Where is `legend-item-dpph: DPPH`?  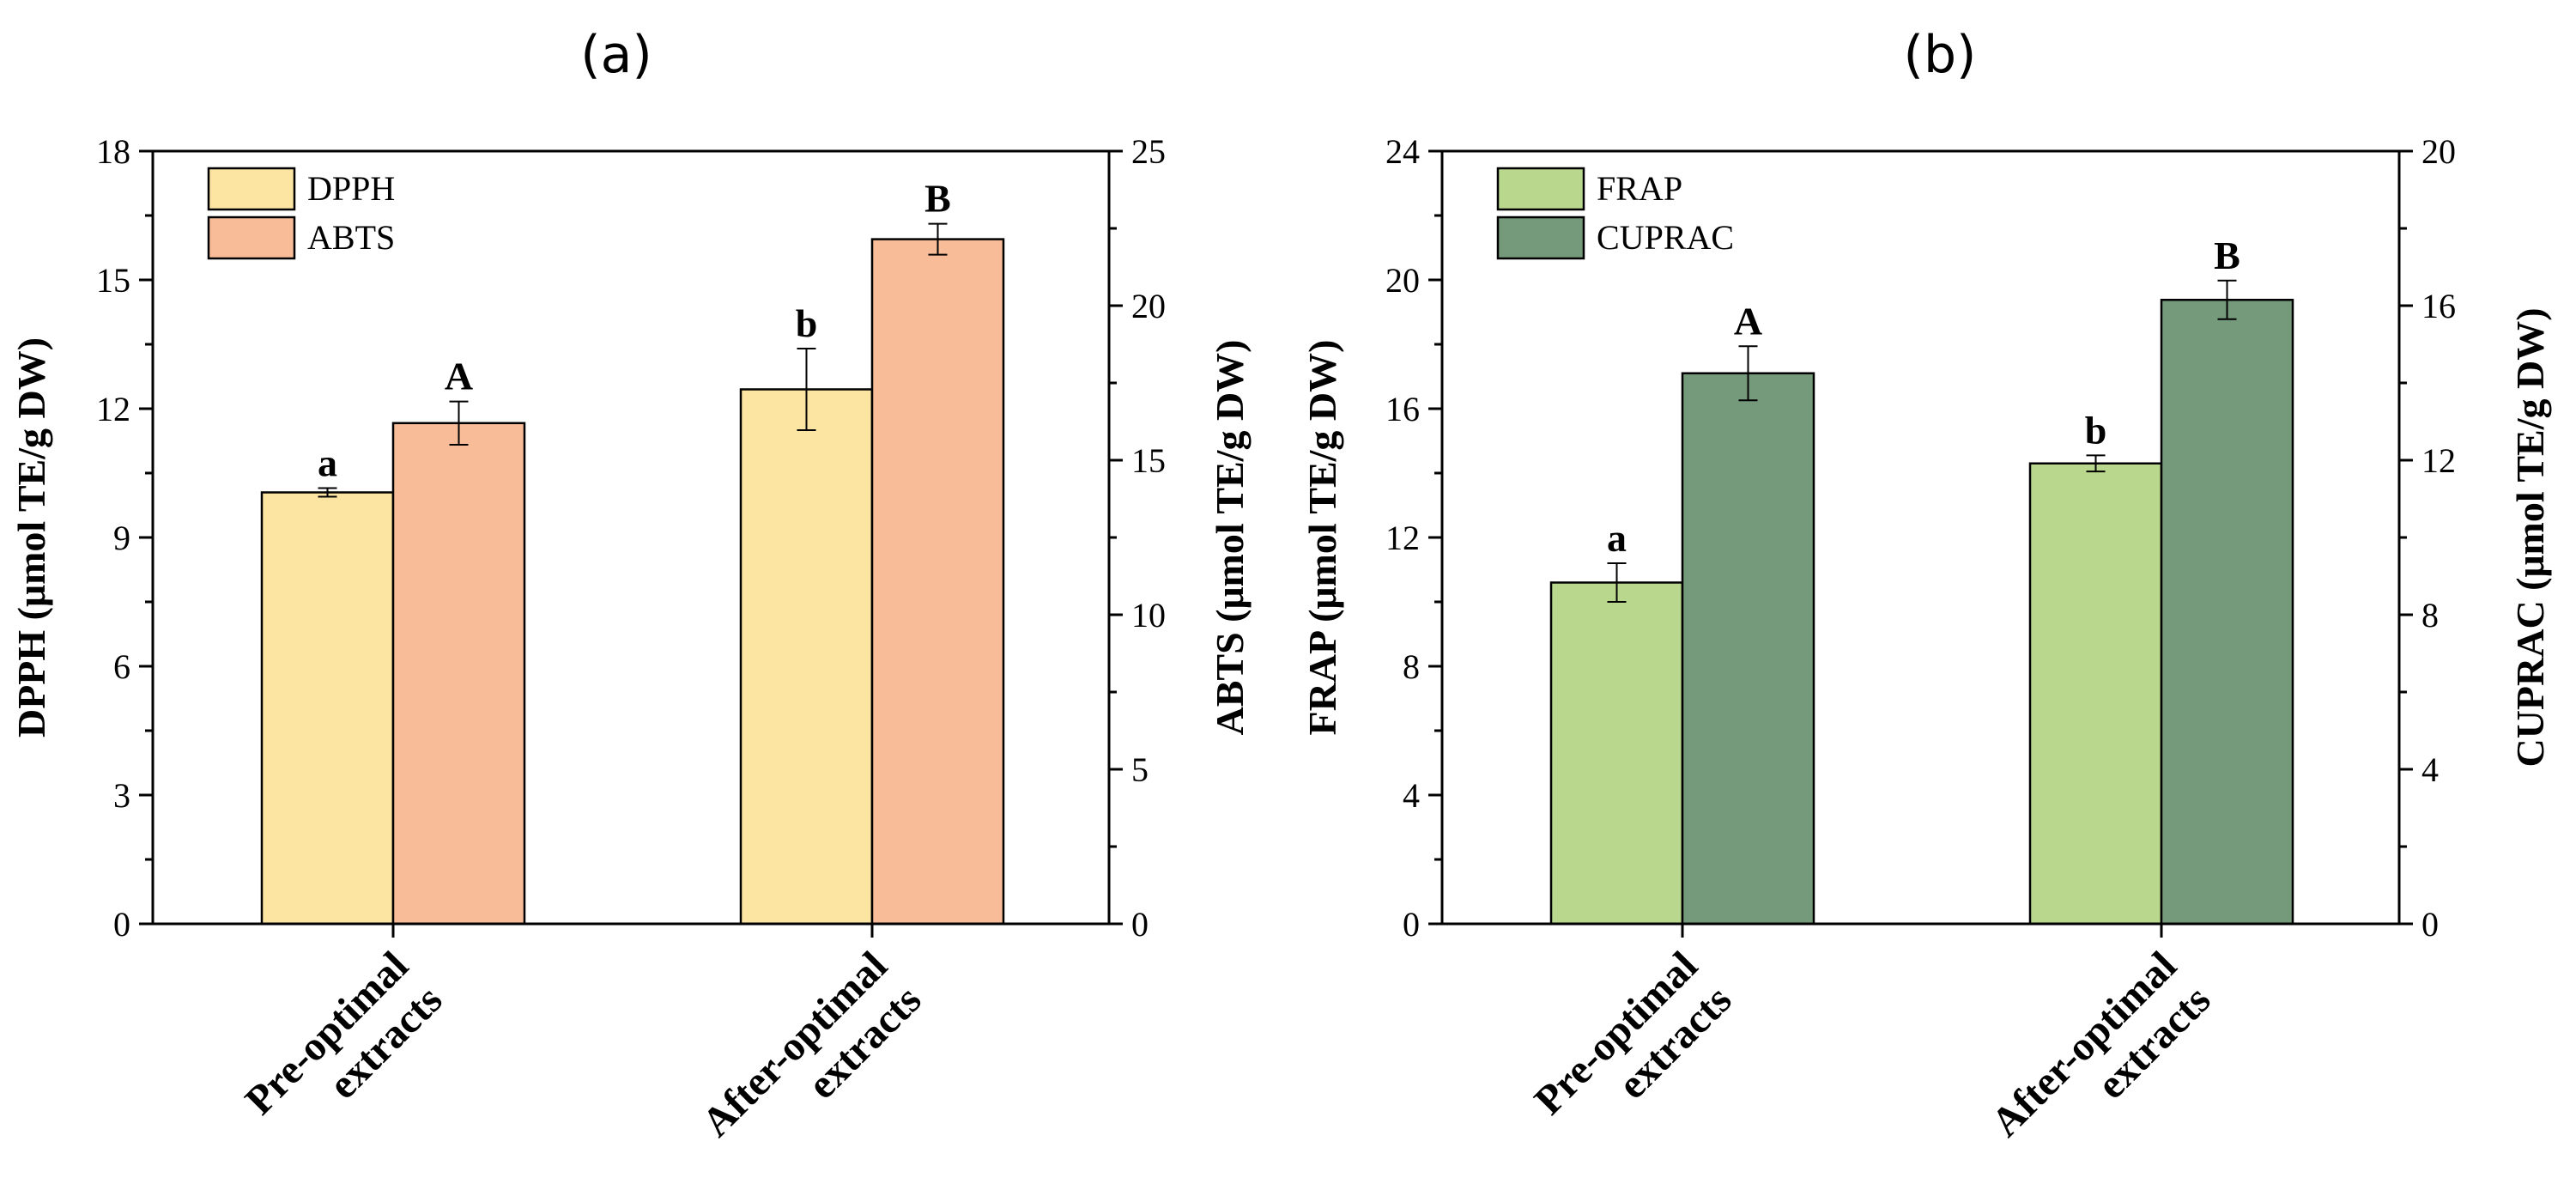 legend-item-dpph: DPPH is located at coordinates (301, 189).